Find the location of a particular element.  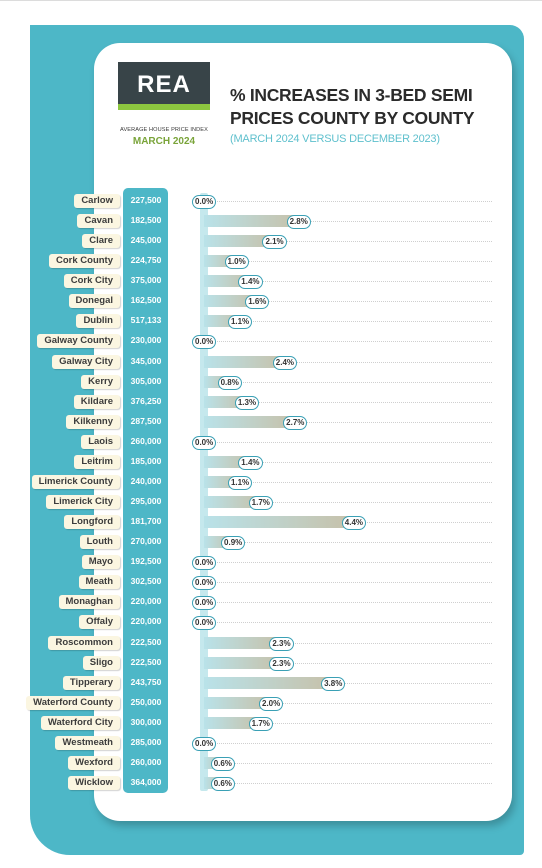

county-label: Kildare is located at coordinates (96, 401).